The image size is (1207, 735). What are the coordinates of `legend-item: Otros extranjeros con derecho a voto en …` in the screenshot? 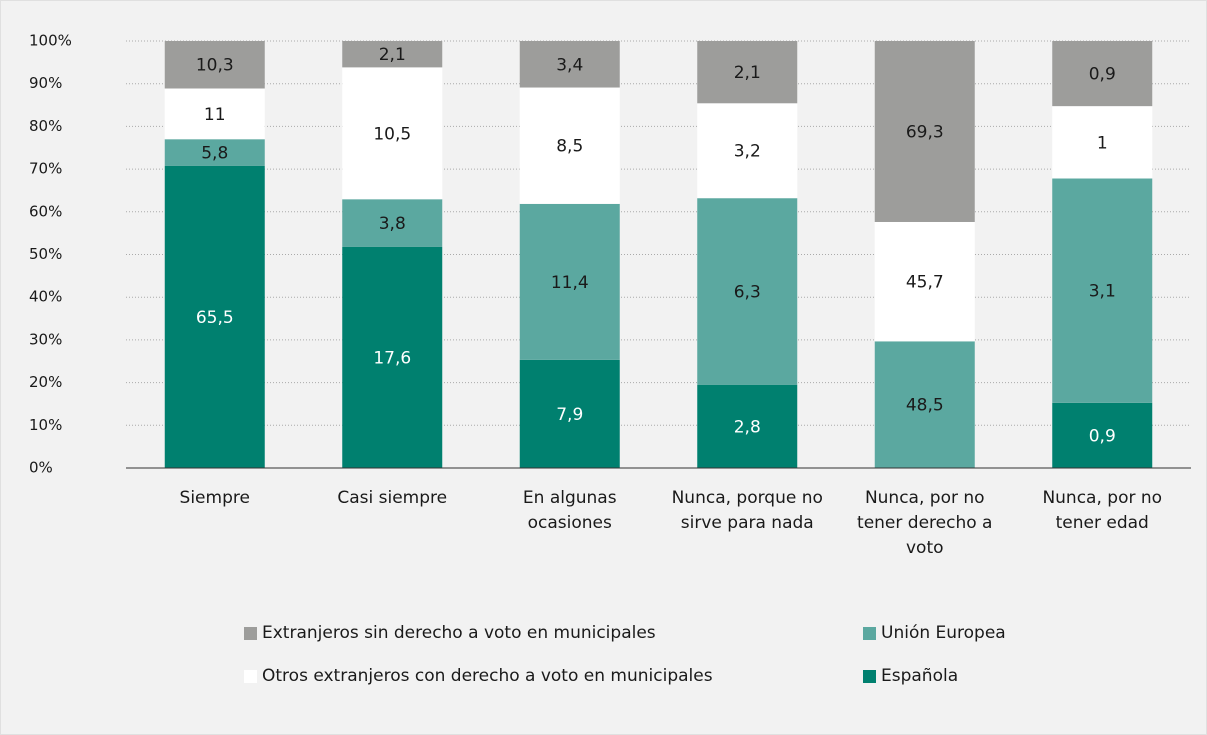 It's located at (478, 676).